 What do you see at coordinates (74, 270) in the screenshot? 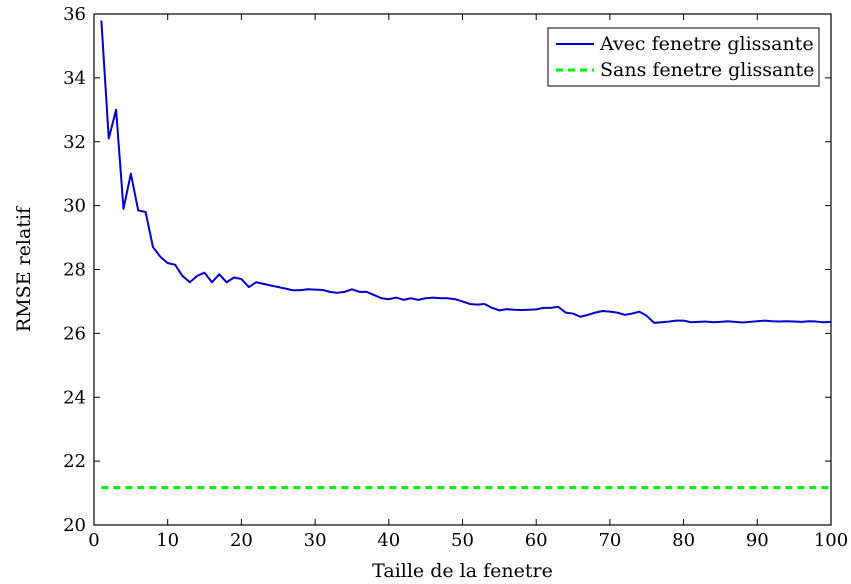
I see `y-tick-label: 28` at bounding box center [74, 270].